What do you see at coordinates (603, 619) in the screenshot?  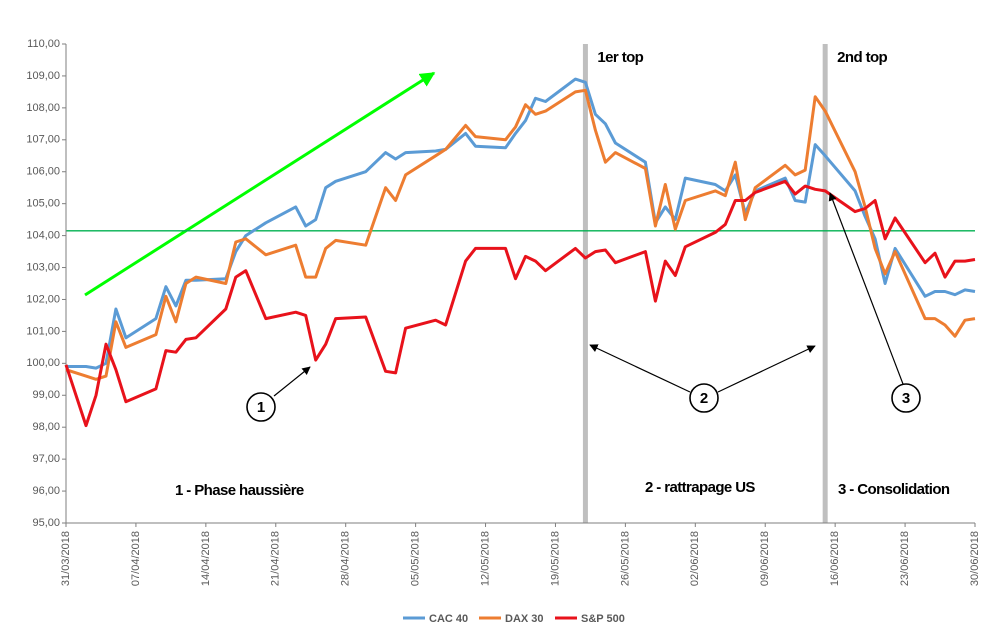 I see `legend-label: S&P 500` at bounding box center [603, 619].